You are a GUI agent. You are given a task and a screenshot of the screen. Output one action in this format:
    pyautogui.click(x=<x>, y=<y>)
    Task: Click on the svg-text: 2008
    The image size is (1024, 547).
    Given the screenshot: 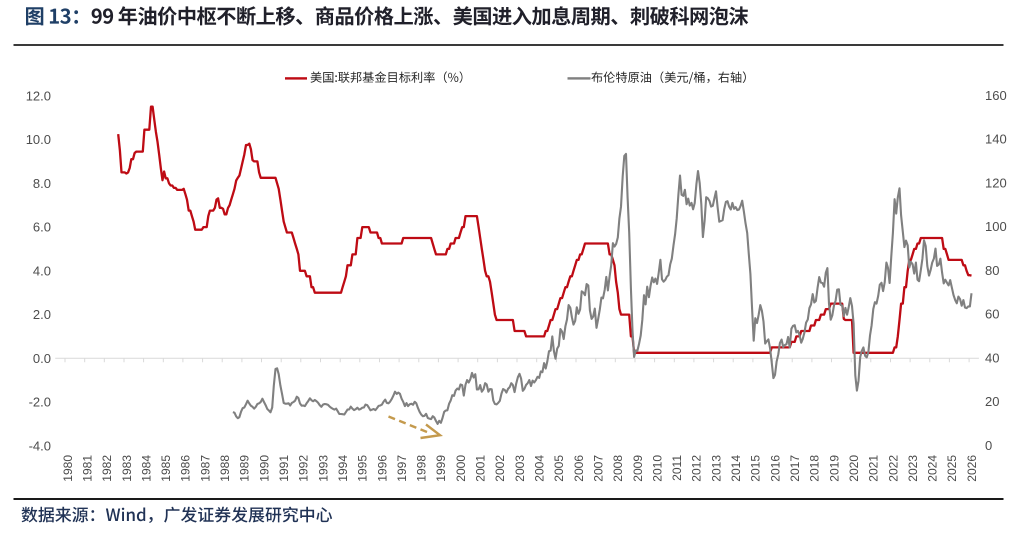 What is the action you would take?
    pyautogui.click(x=618, y=468)
    